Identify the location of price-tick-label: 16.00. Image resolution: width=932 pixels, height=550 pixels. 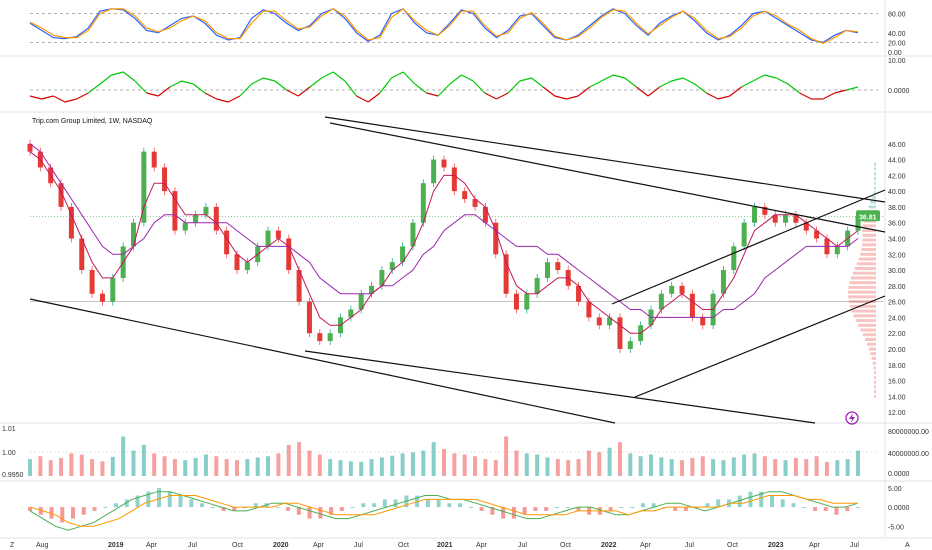
(897, 382).